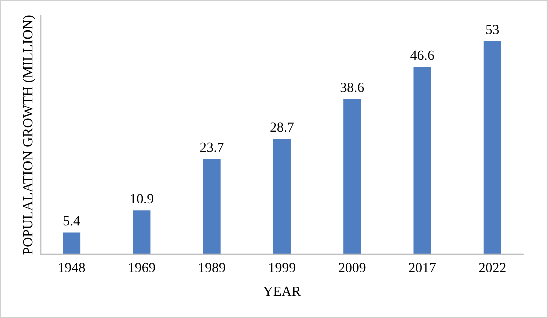 This screenshot has width=548, height=318. I want to click on y-axis-title: POPULALATION GROWTH (MILLION), so click(29, 135).